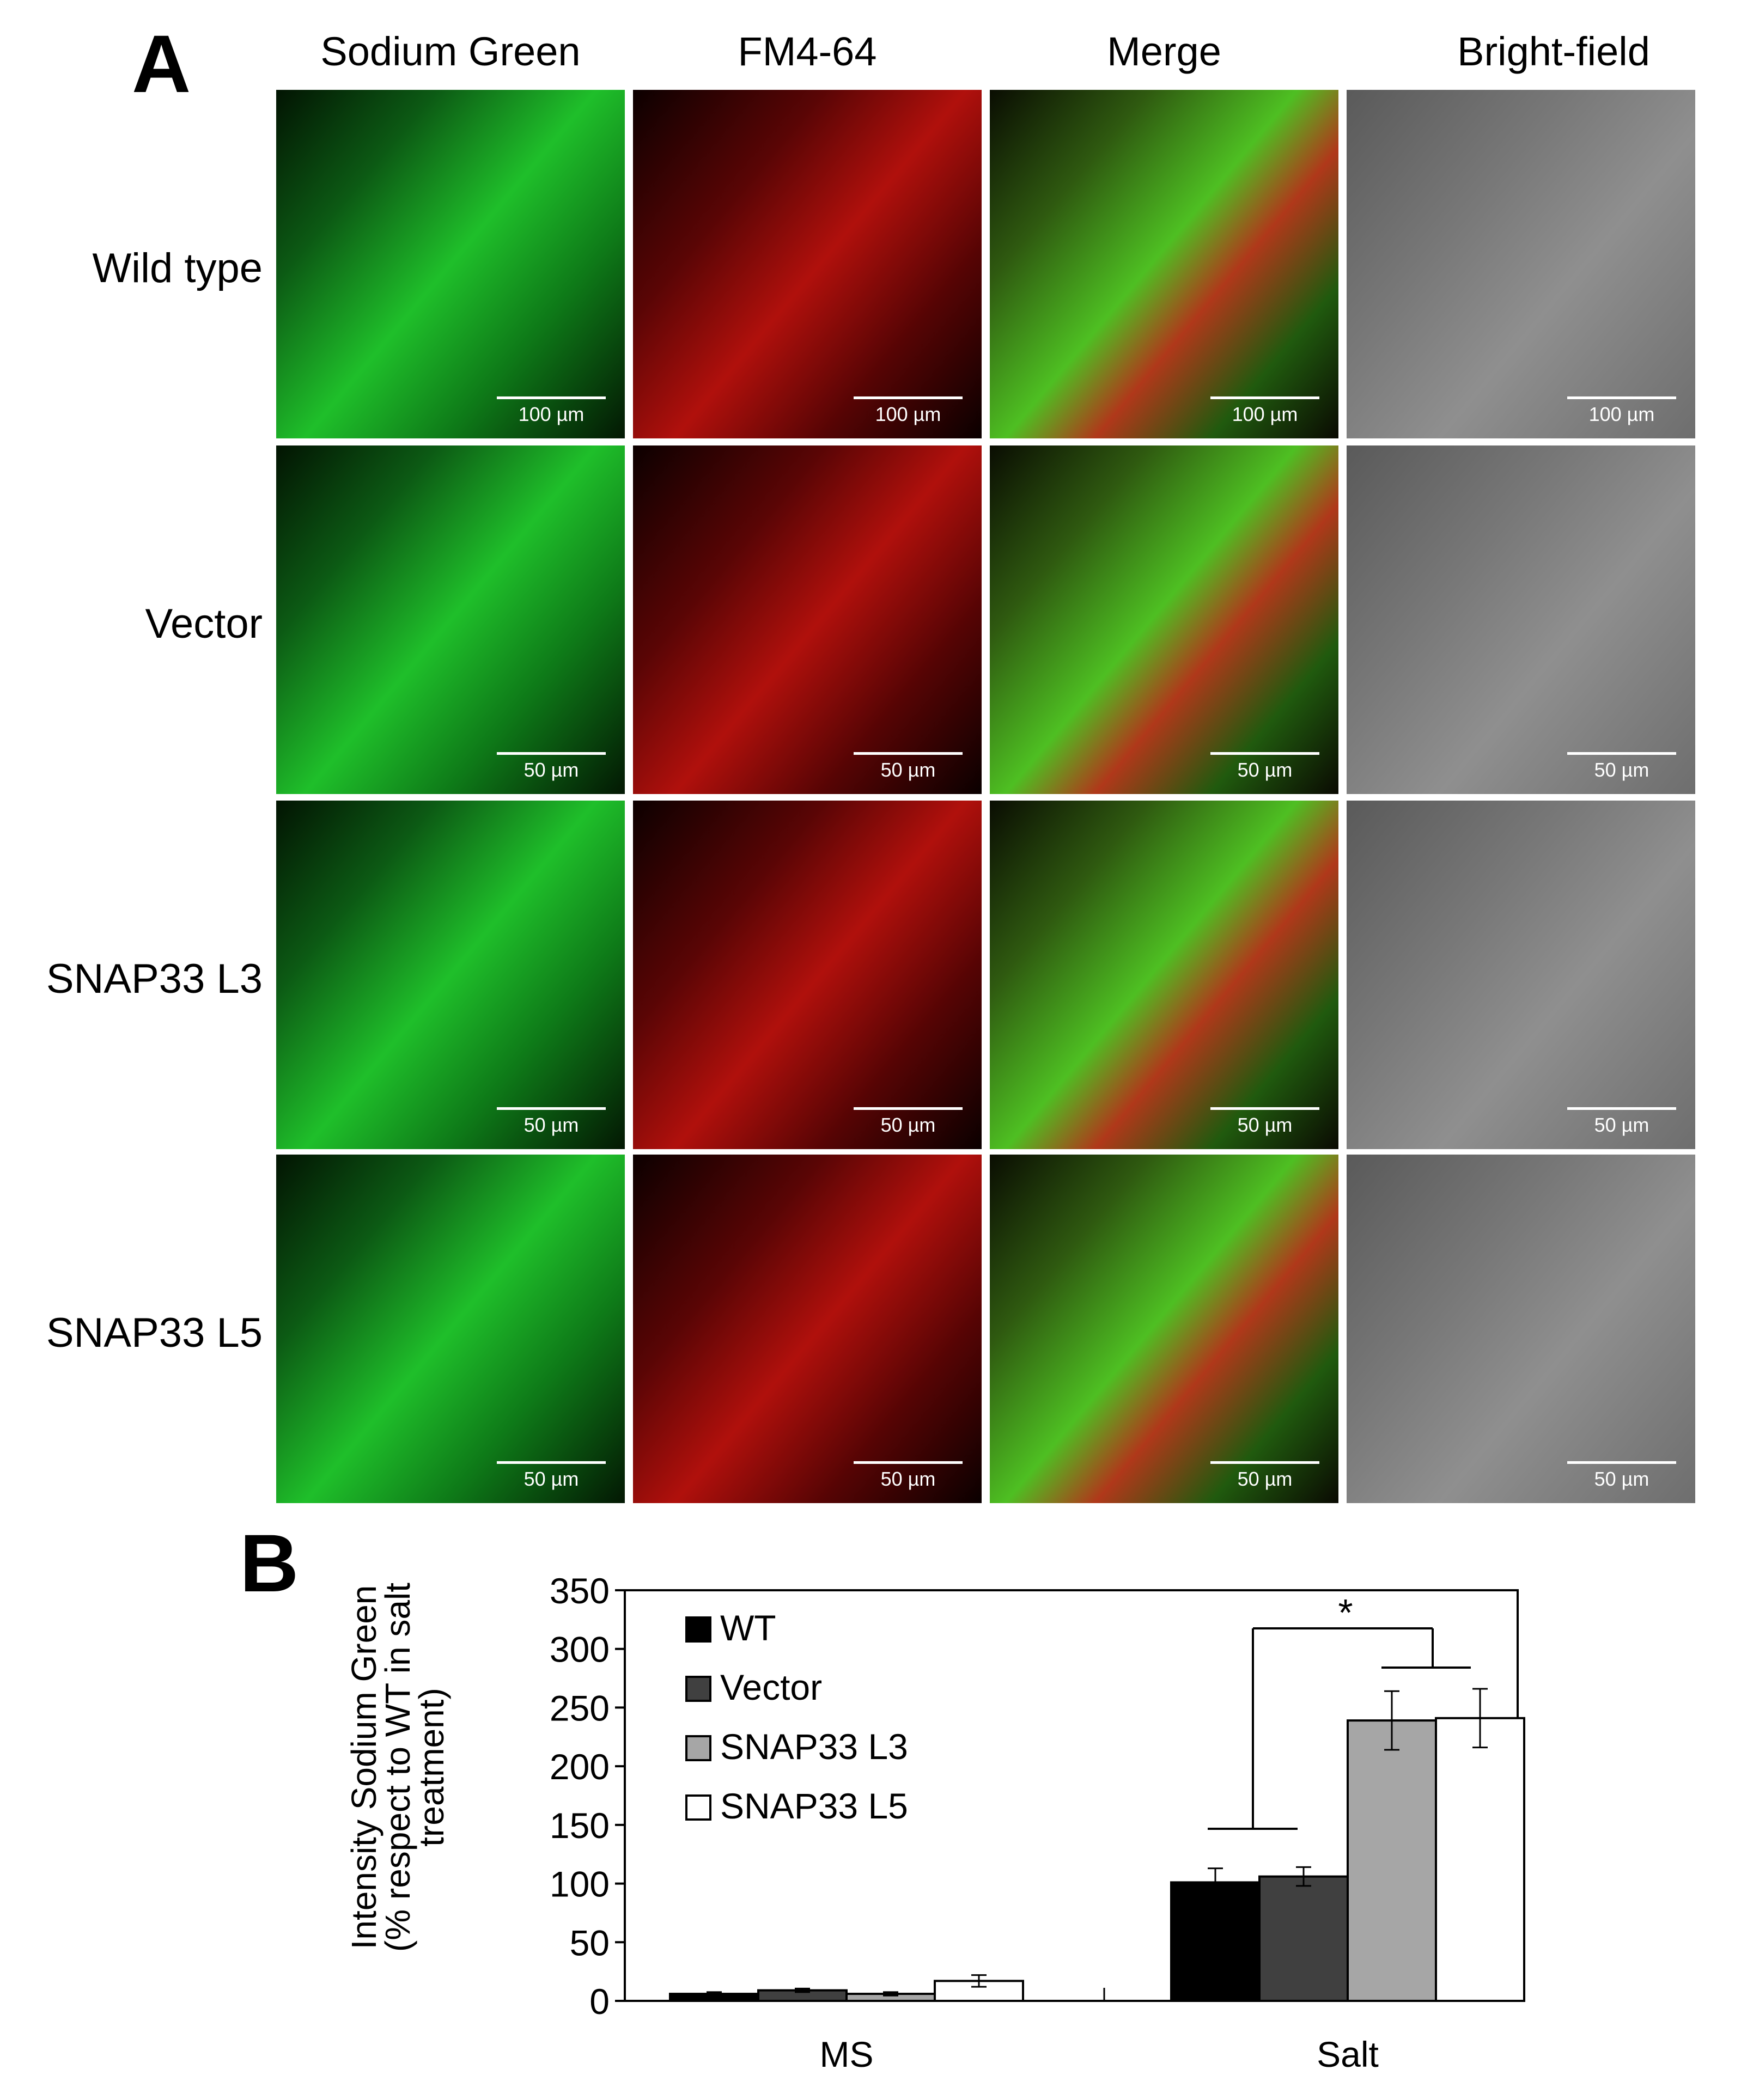 The image size is (1741, 2100). Describe the element at coordinates (1521, 264) in the screenshot. I see `micrograph-bright: 100 µm` at that location.